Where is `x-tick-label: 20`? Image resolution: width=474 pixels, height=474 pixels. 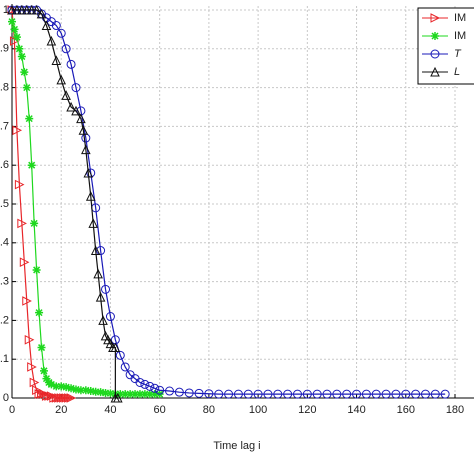
x-tick-label: 20 is located at coordinates (61, 410).